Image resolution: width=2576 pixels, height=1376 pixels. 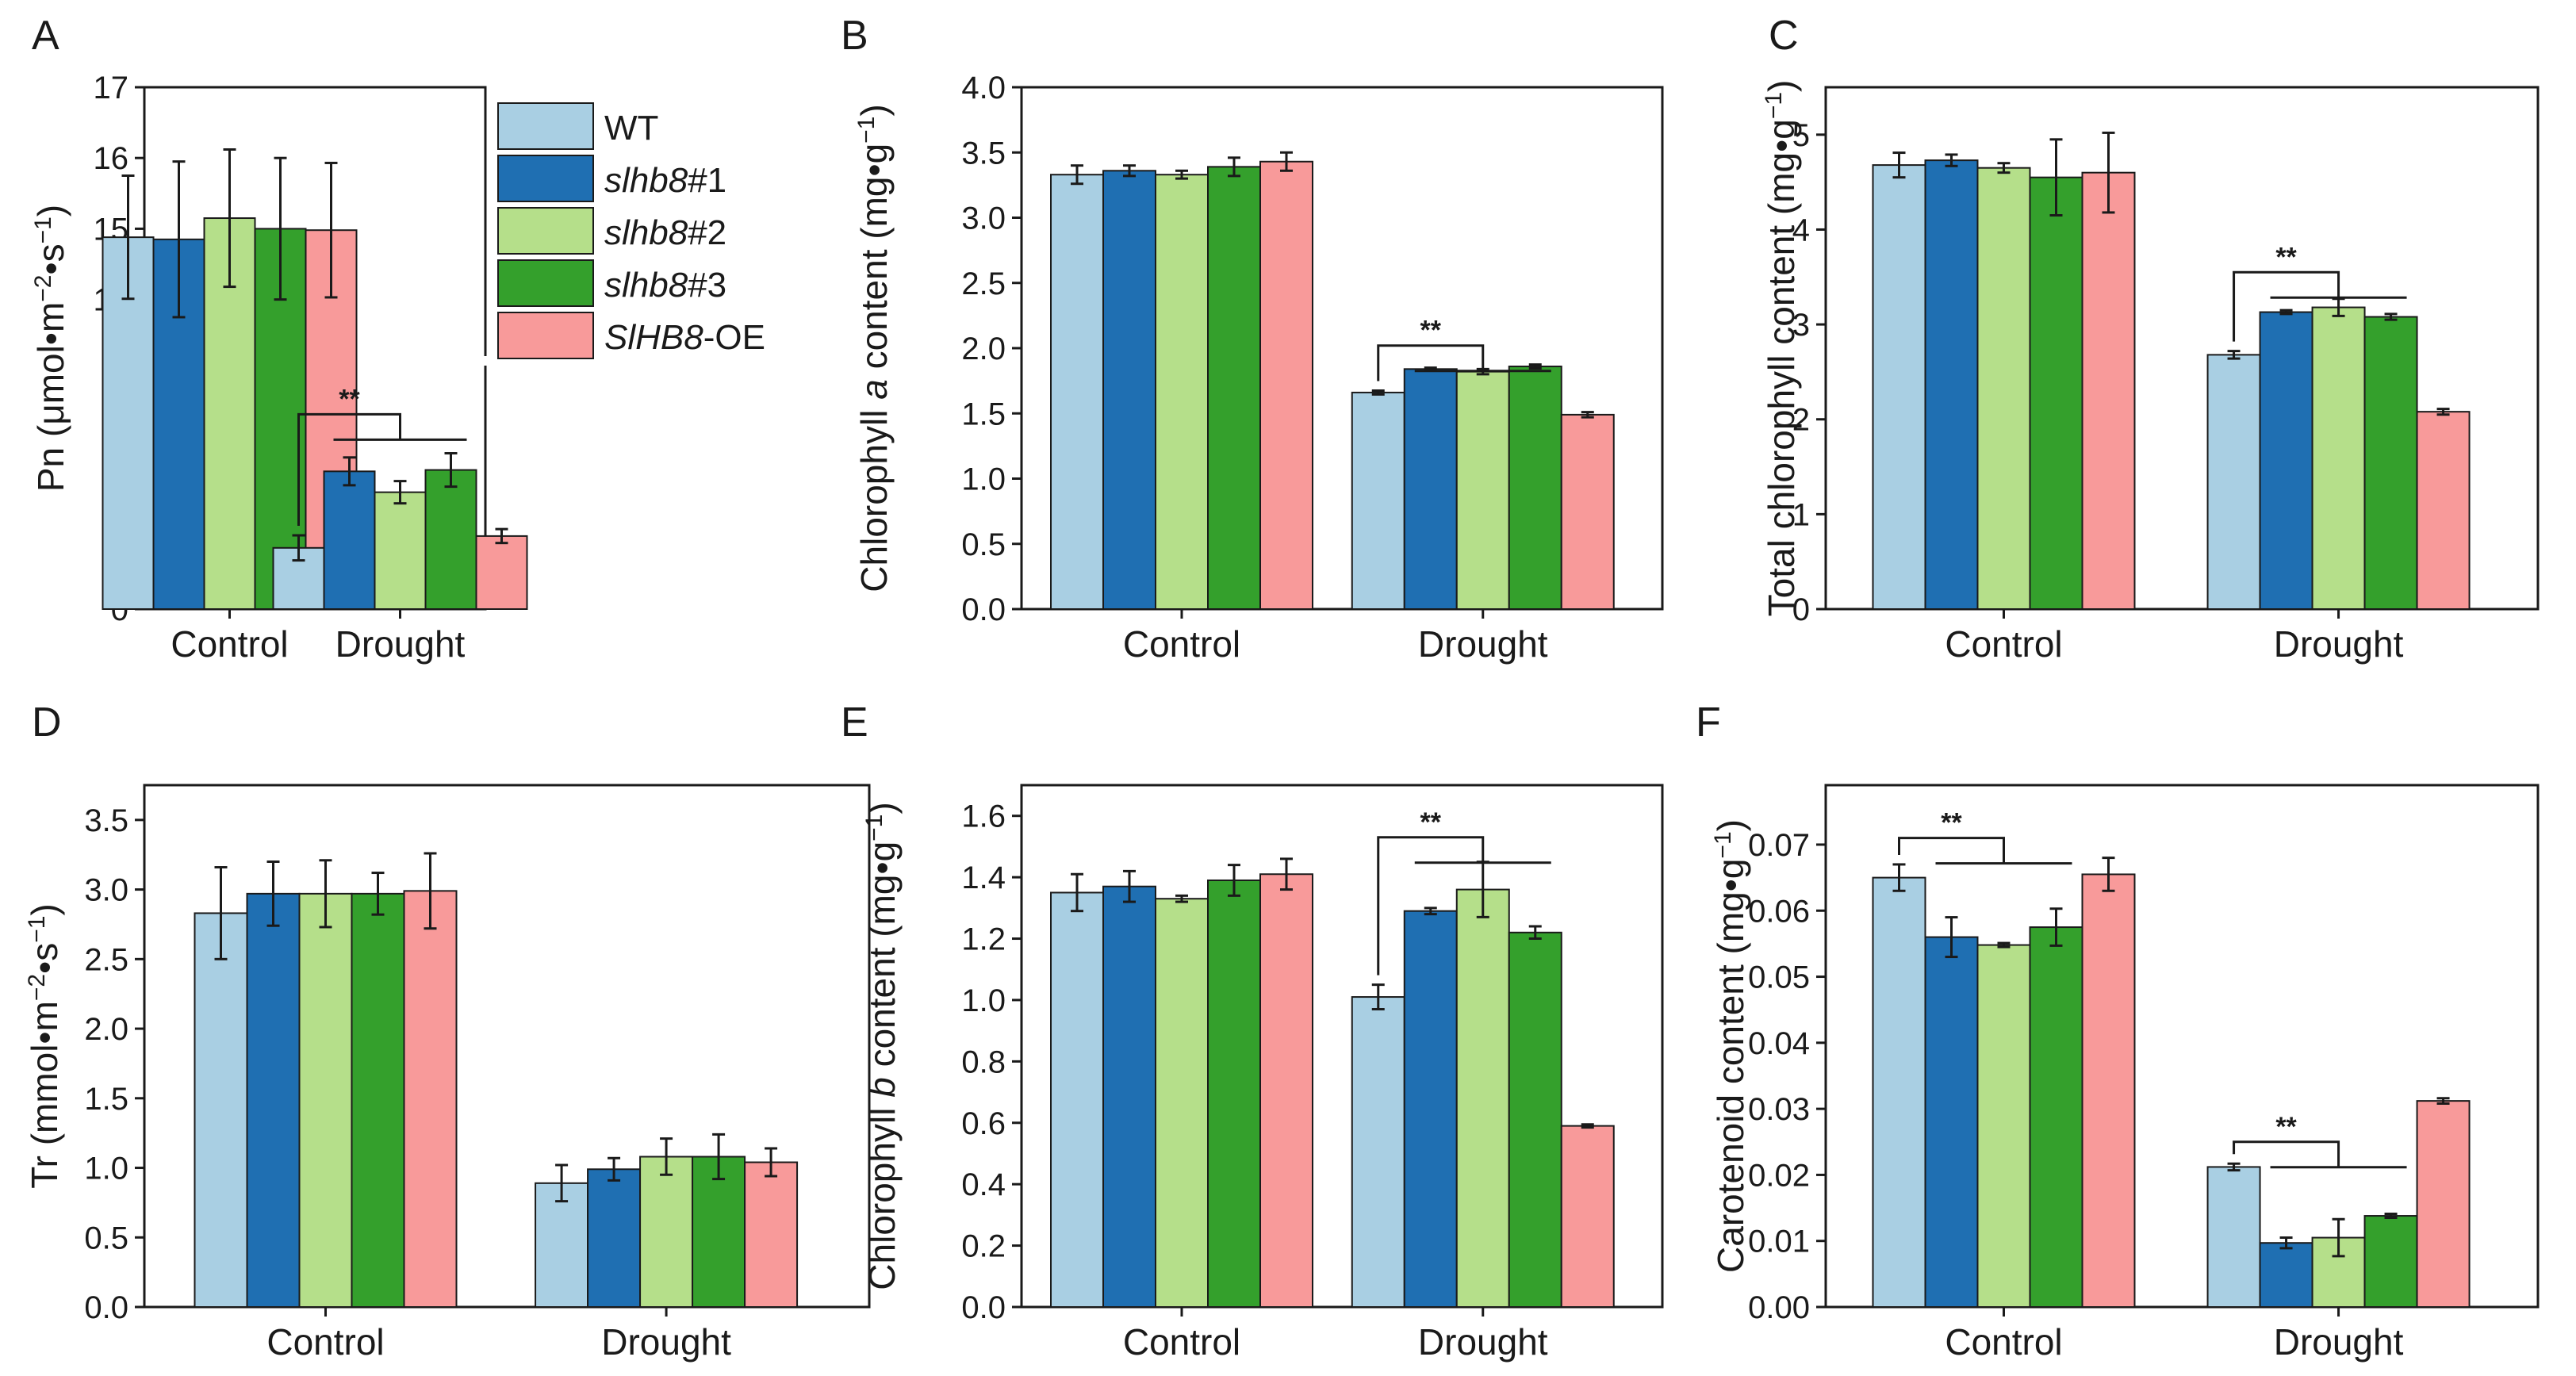 What do you see at coordinates (45, 36) in the screenshot?
I see `panel-letter: A` at bounding box center [45, 36].